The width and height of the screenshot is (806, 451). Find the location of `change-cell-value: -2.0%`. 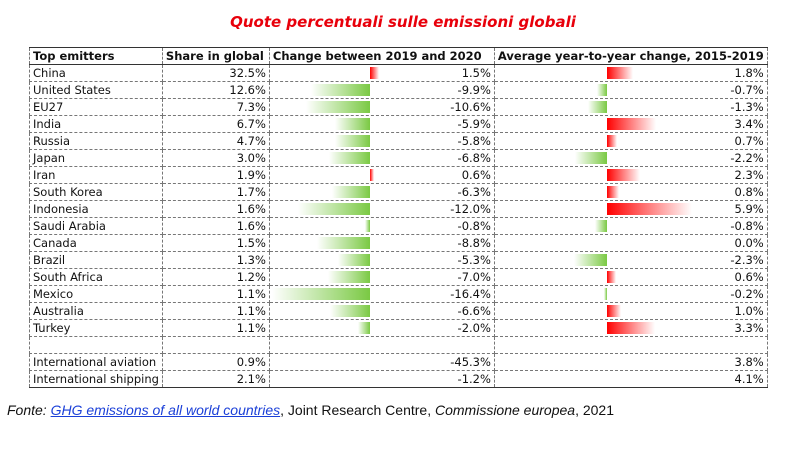

change-cell-value: -2.0% is located at coordinates (474, 328).